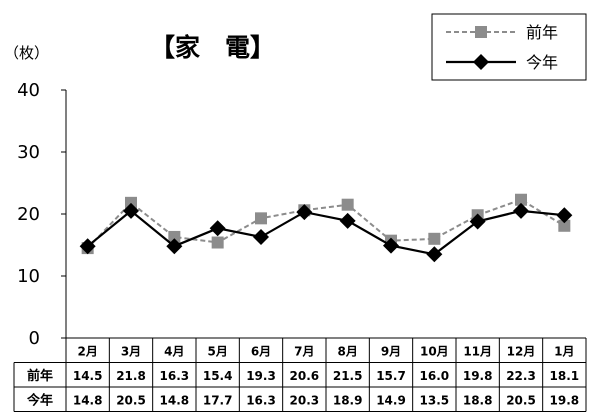  What do you see at coordinates (40, 376) in the screenshot?
I see `table-row-header: 前年` at bounding box center [40, 376].